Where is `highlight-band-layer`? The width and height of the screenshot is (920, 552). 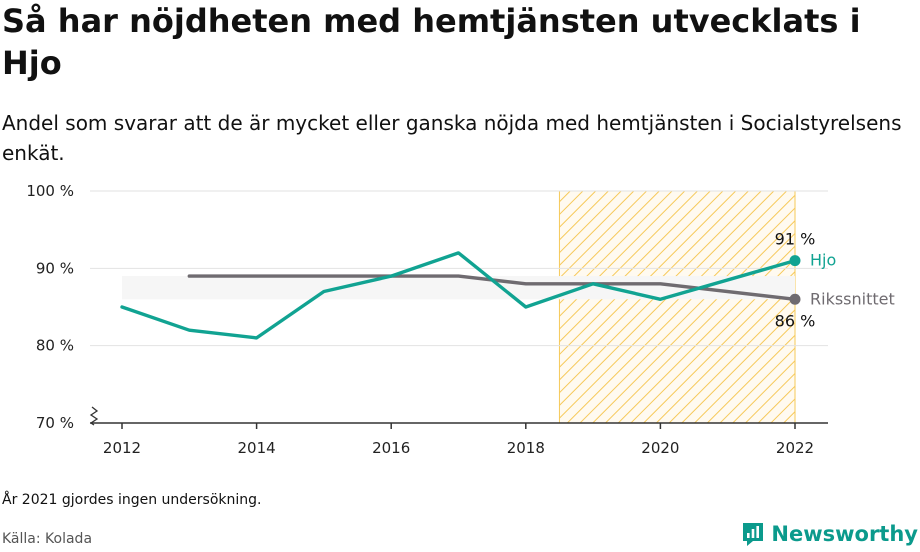
highlight-band-layer is located at coordinates (677, 307).